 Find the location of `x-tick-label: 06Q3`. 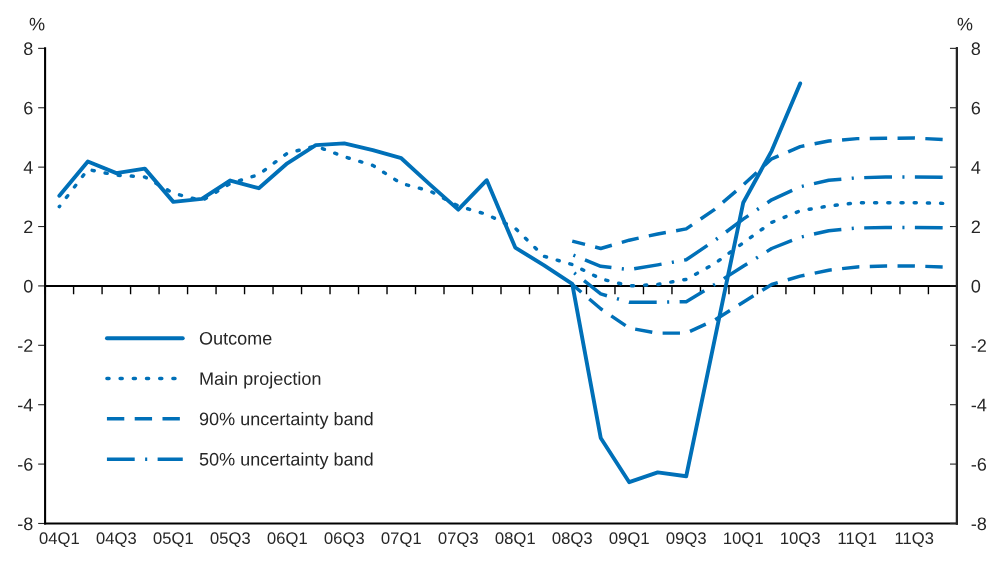

x-tick-label: 06Q3 is located at coordinates (344, 540).